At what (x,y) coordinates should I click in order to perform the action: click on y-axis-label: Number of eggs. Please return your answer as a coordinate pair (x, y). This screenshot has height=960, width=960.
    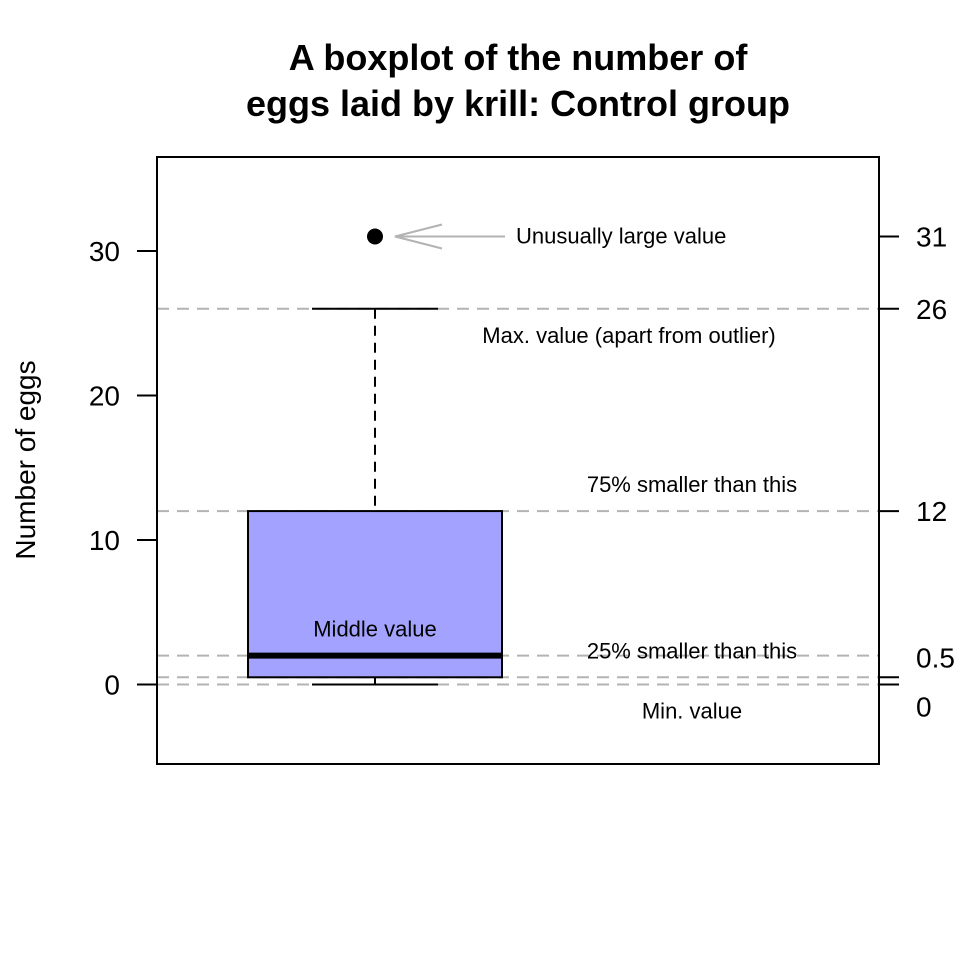
    Looking at the image, I should click on (25, 459).